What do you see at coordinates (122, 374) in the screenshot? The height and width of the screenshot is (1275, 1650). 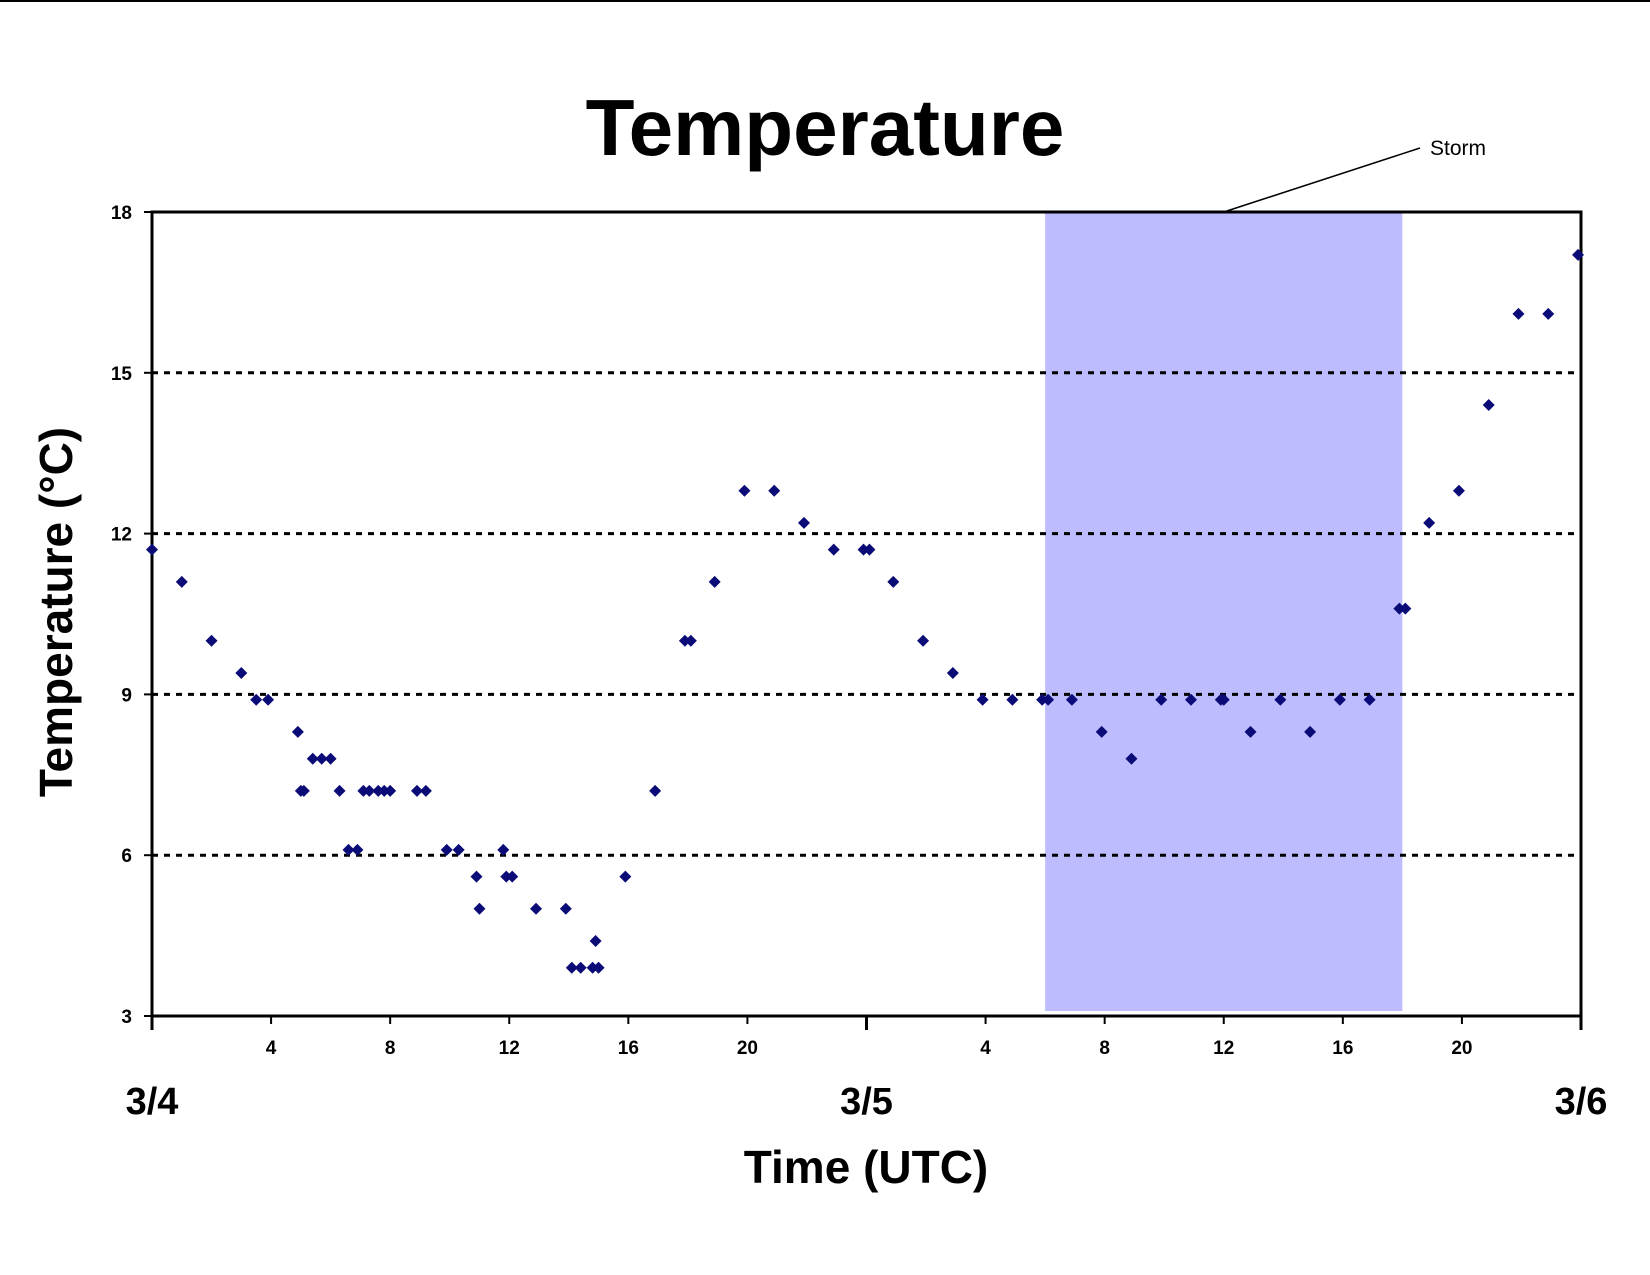 I see `y-tick-label: 15` at bounding box center [122, 374].